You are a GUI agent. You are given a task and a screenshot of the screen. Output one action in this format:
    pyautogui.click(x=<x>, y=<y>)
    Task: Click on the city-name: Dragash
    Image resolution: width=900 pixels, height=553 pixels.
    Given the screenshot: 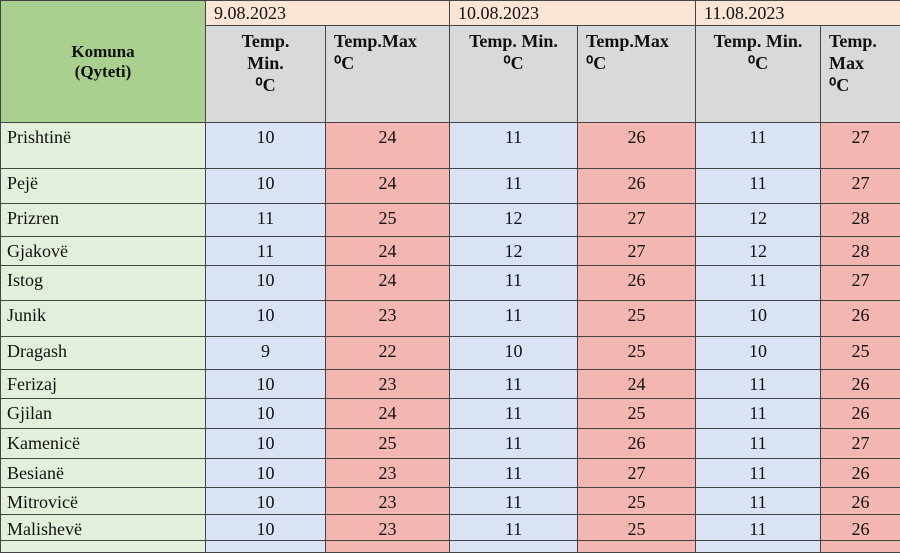 What is the action you would take?
    pyautogui.click(x=103, y=353)
    